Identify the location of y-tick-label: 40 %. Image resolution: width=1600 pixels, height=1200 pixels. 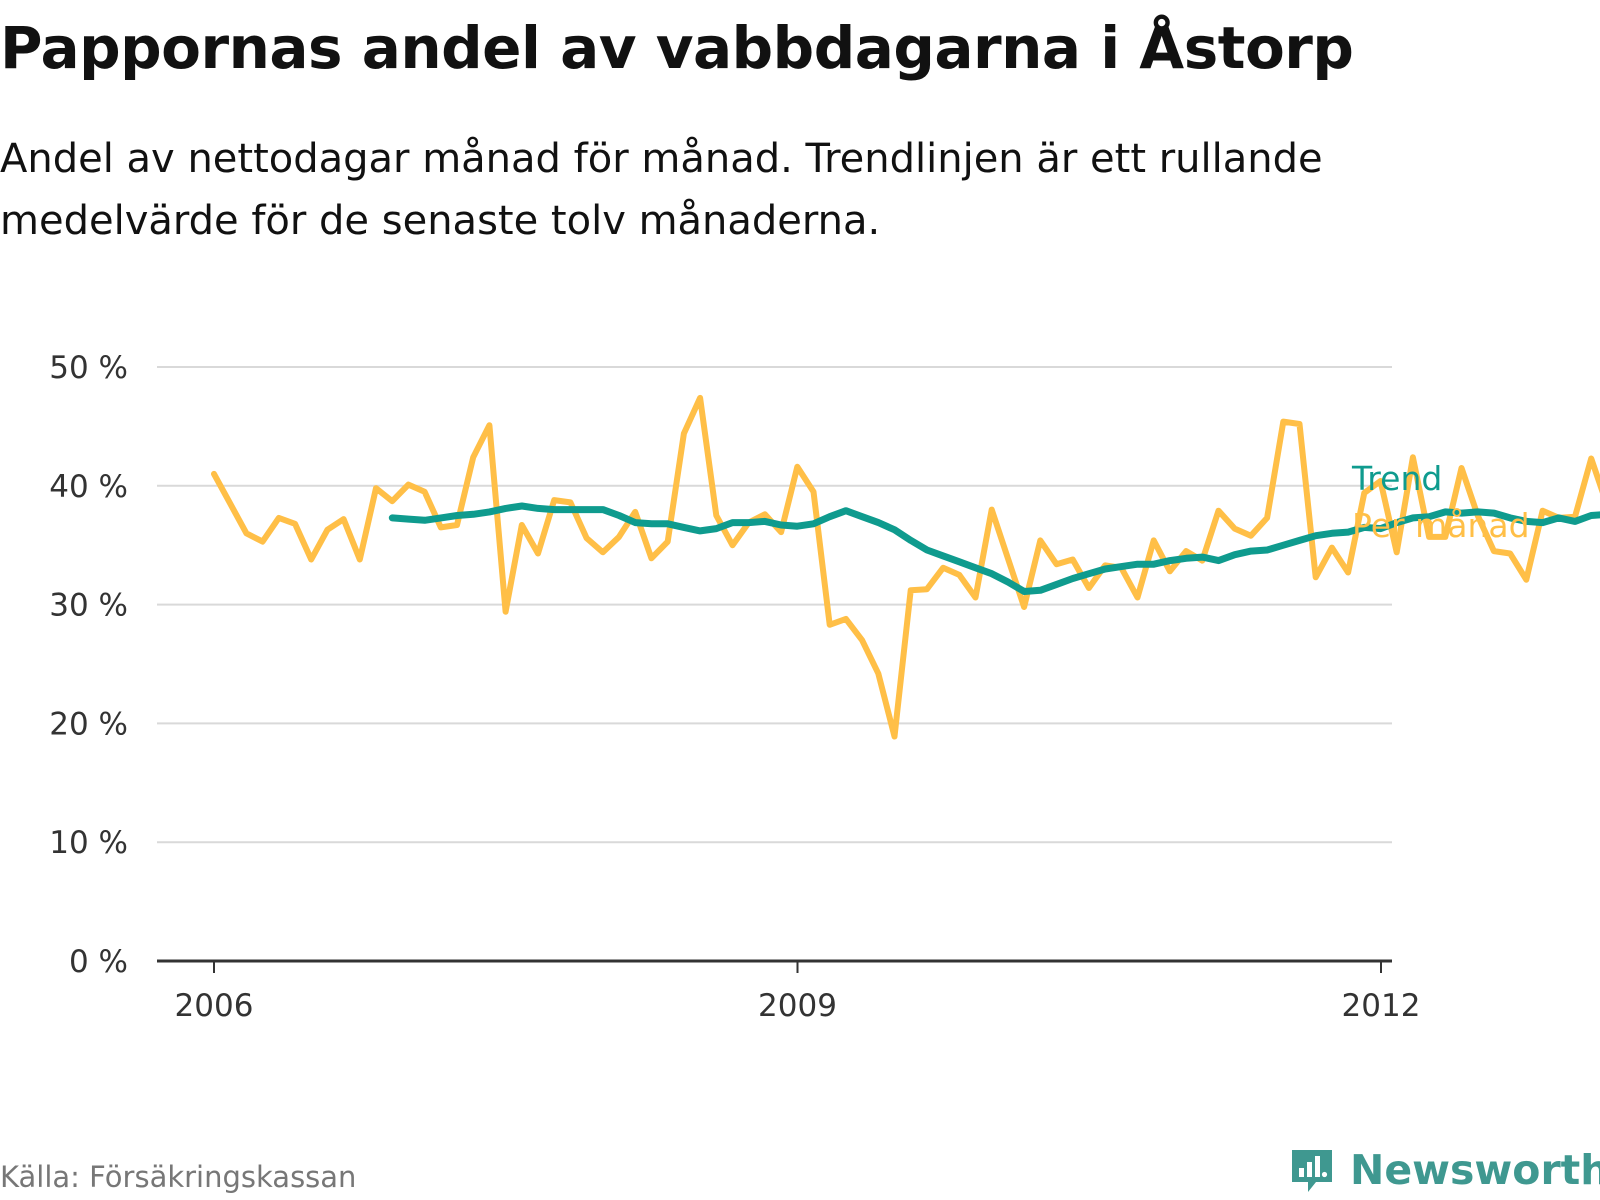
(88, 487).